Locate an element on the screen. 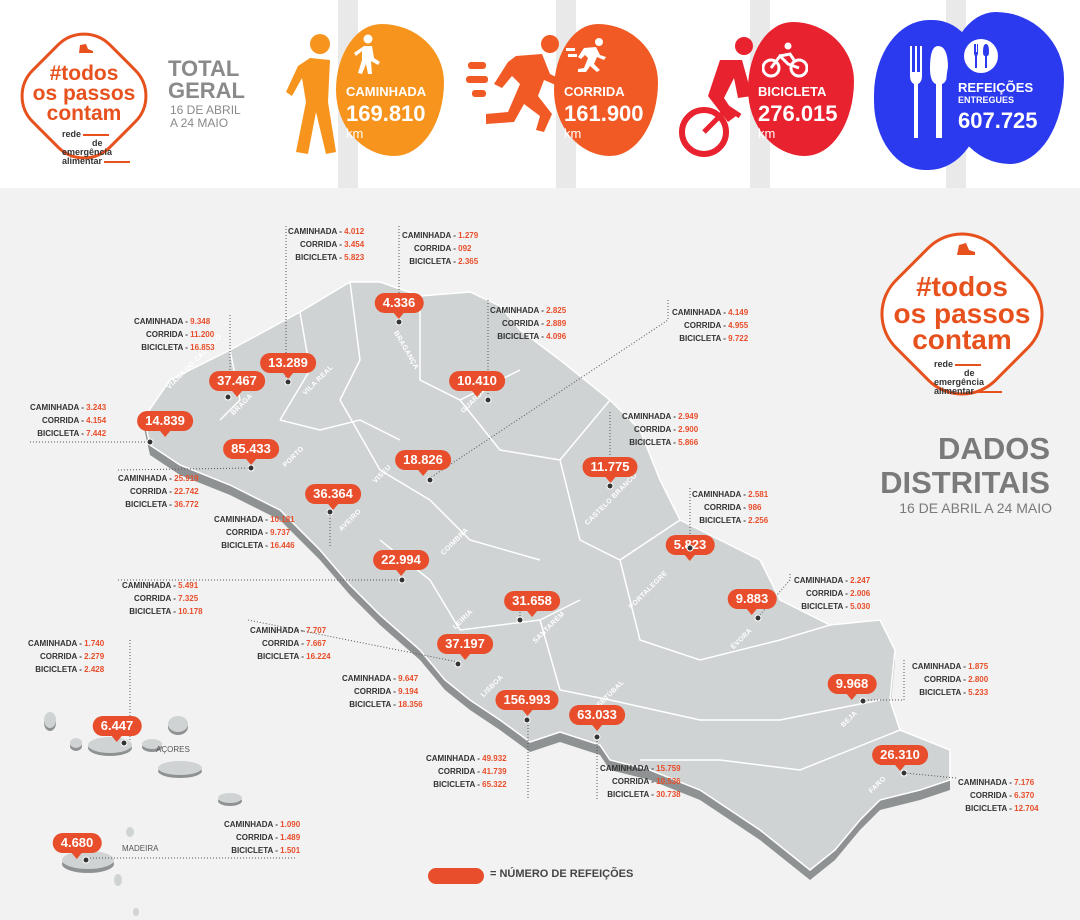  walk-icon is located at coordinates (367, 57).